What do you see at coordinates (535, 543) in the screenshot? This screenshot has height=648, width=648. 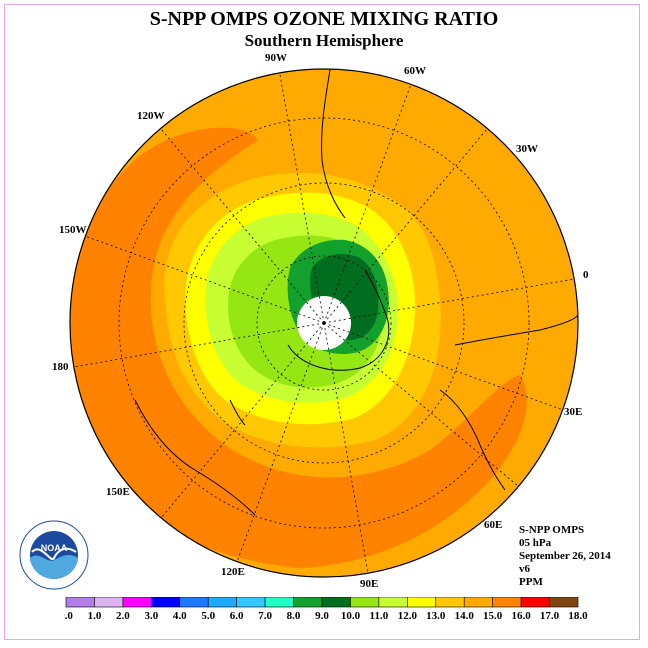 I see `info-level: 05 hPa` at bounding box center [535, 543].